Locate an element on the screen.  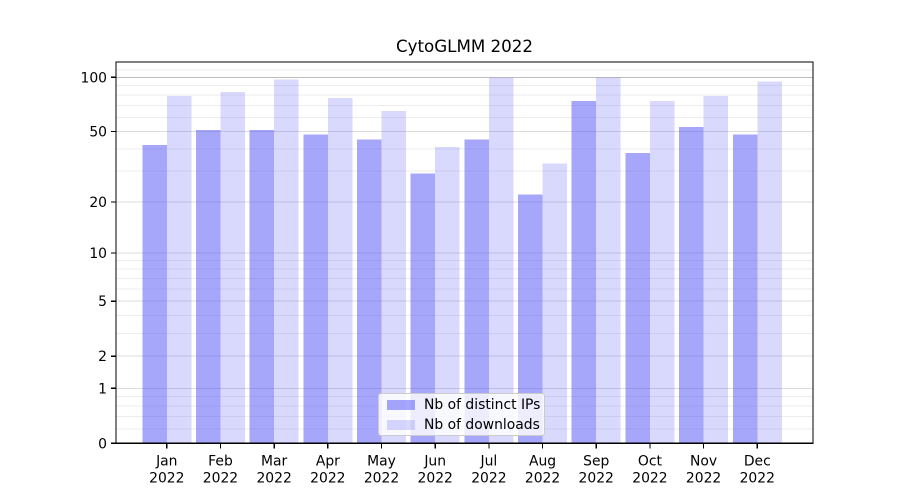
x-tick-label: Mar 2022 is located at coordinates (273, 469).